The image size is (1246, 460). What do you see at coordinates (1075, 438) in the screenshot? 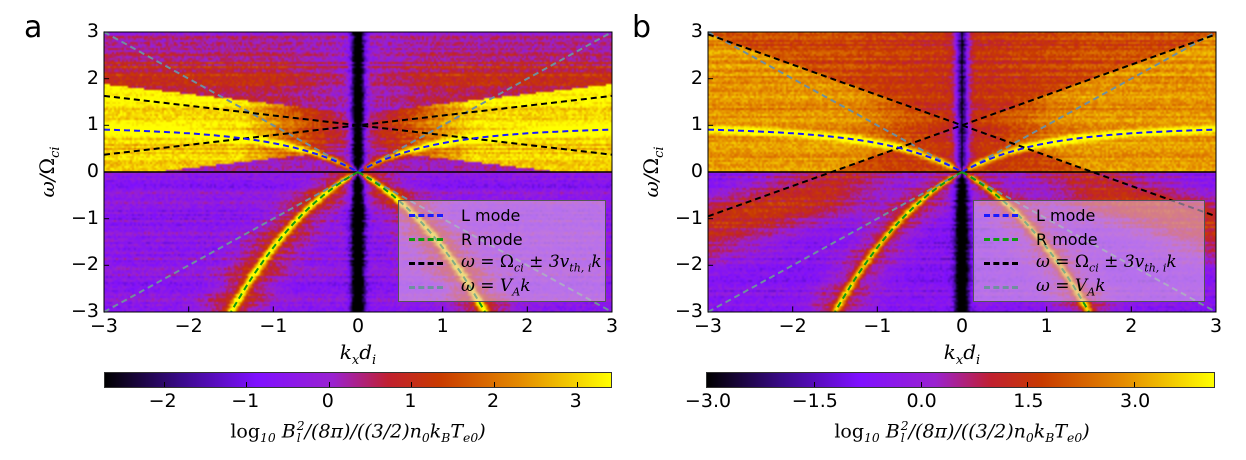
I see `math-segment: e0` at bounding box center [1075, 438].